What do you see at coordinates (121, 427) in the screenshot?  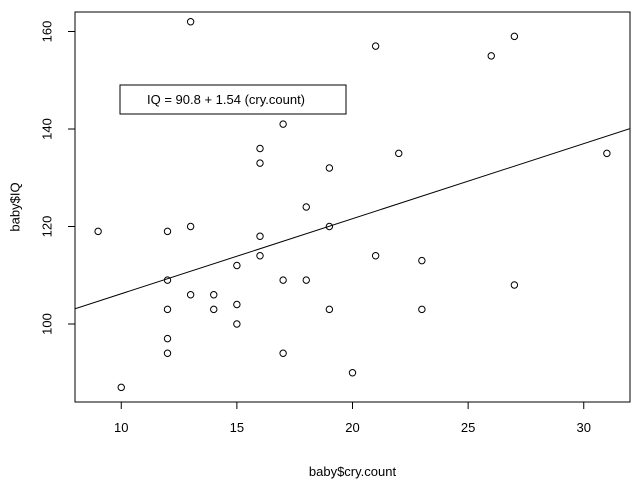 I see `x-tick-label: 10` at bounding box center [121, 427].